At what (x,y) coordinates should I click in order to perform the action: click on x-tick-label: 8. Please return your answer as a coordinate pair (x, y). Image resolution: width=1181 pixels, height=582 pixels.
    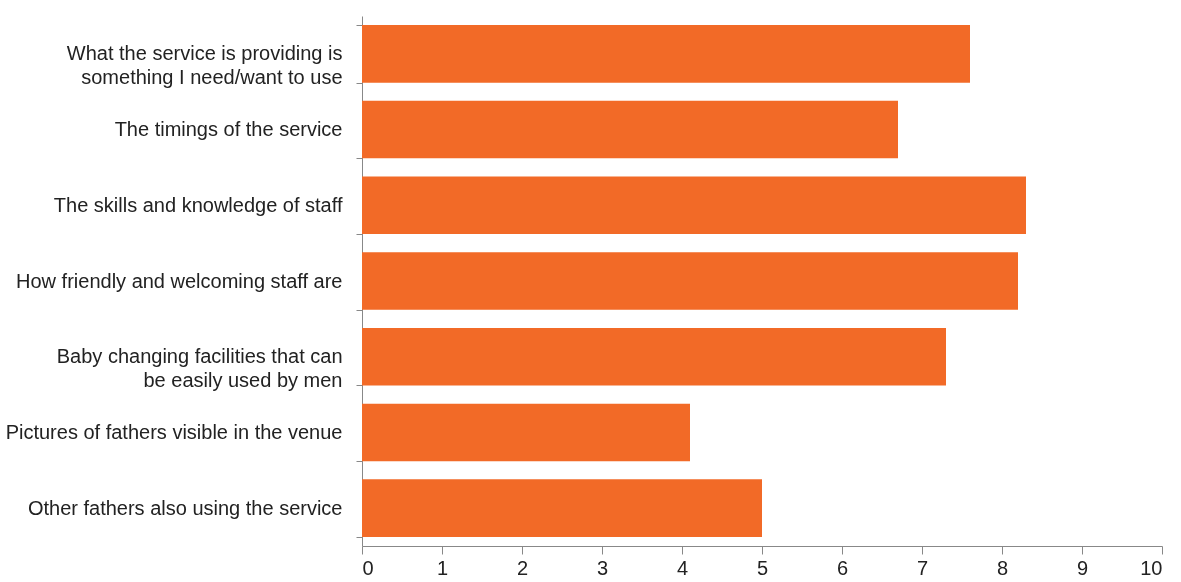
    Looking at the image, I should click on (1002, 567).